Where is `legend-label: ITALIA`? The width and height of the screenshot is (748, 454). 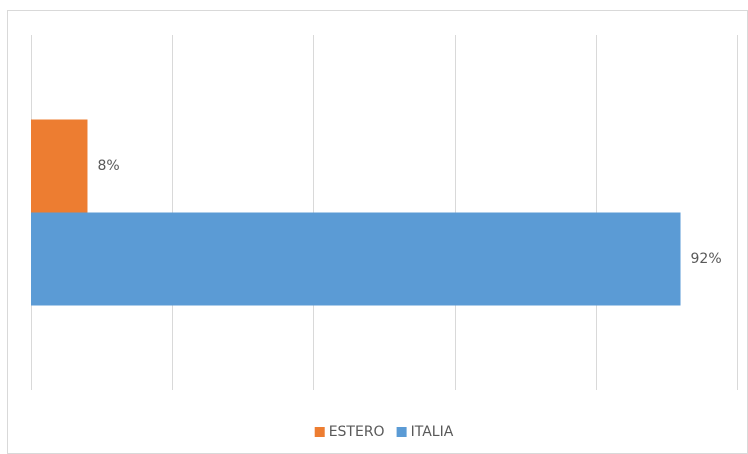 legend-label: ITALIA is located at coordinates (432, 432).